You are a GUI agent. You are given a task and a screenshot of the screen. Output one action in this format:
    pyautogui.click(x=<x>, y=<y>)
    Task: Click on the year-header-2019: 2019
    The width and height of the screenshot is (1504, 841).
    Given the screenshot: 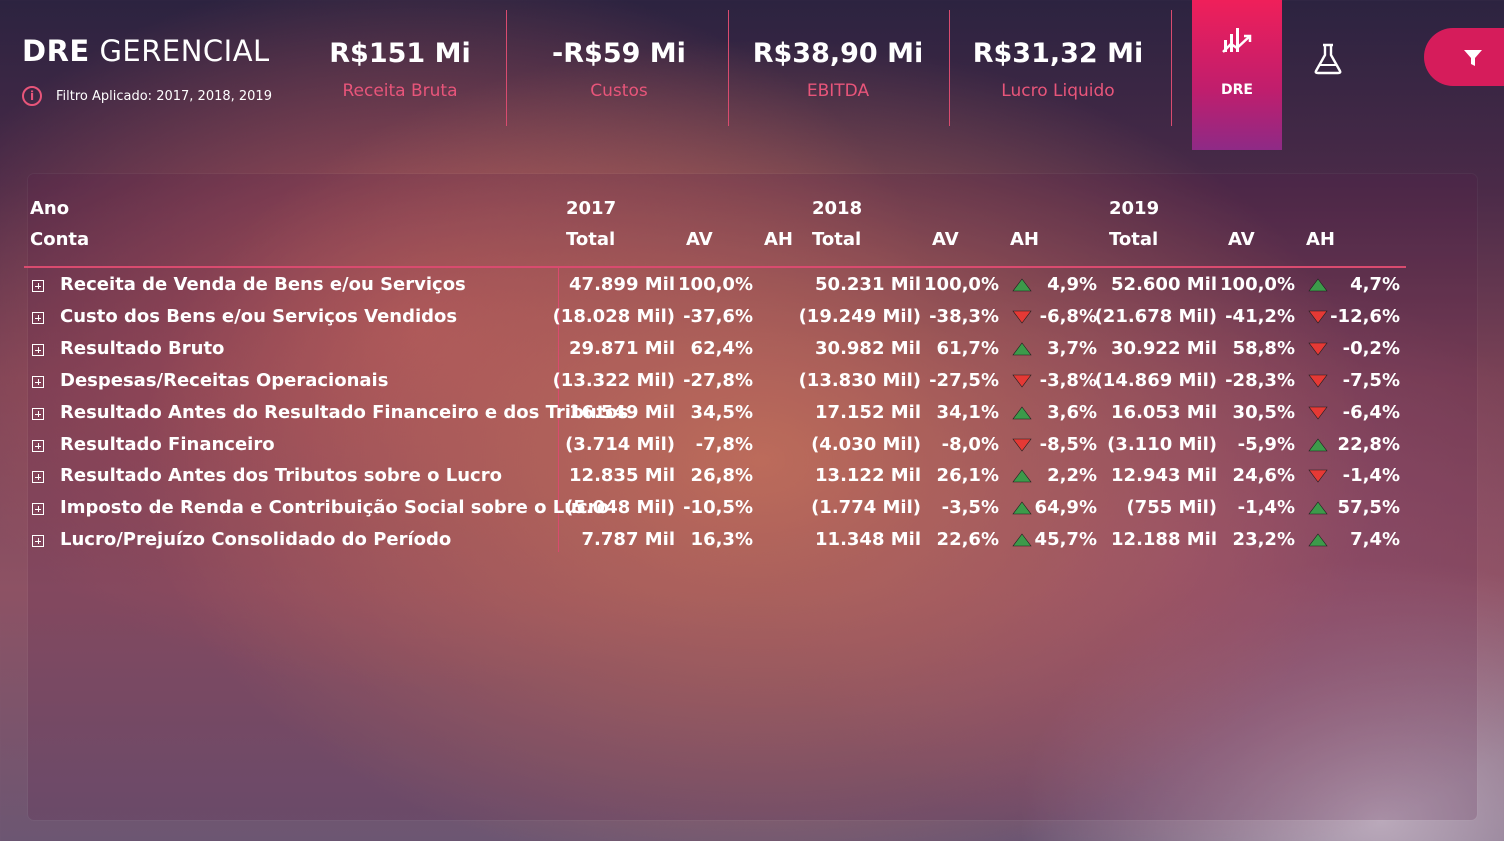 What is the action you would take?
    pyautogui.click(x=1134, y=208)
    